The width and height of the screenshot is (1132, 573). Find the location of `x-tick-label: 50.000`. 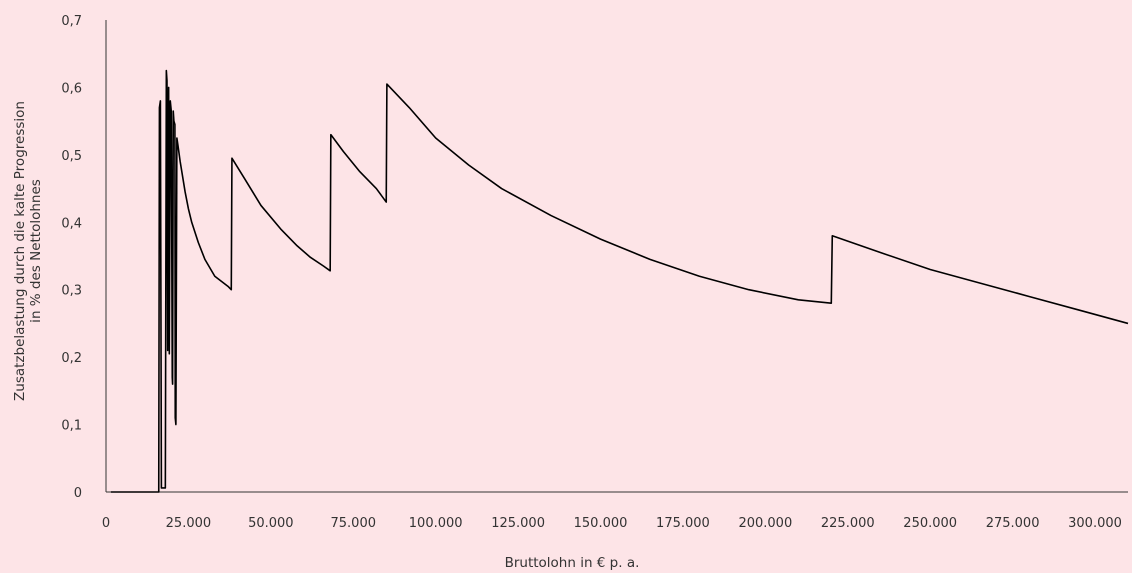

x-tick-label: 50.000 is located at coordinates (271, 523).